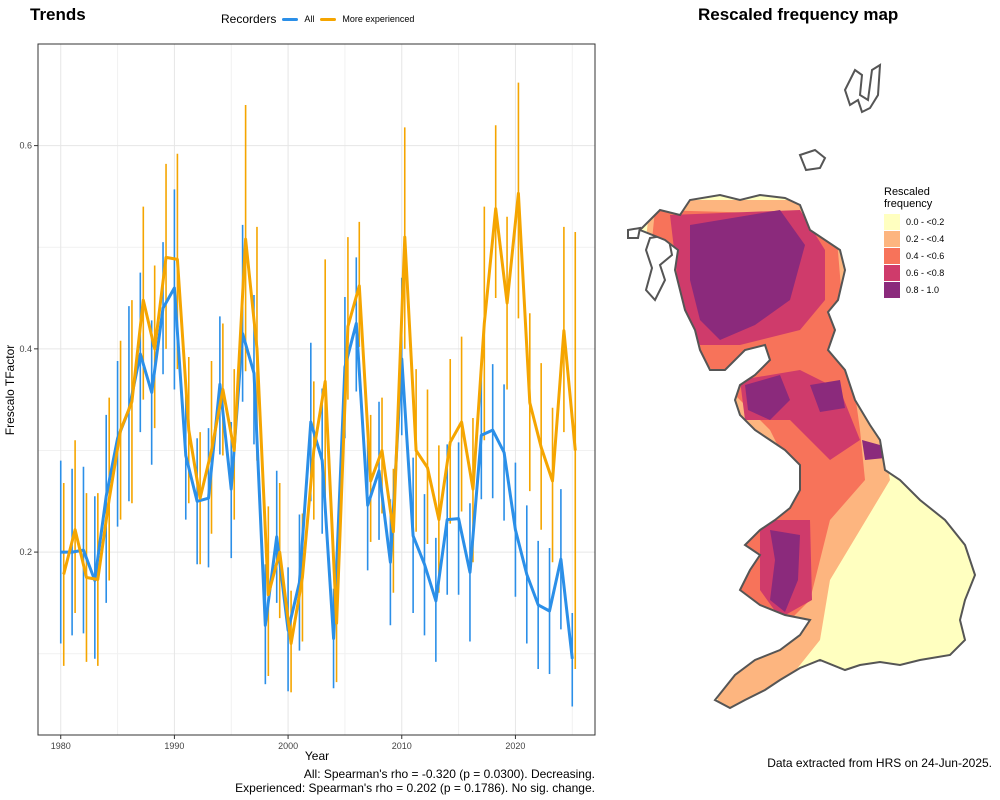 Image resolution: width=1000 pixels, height=800 pixels. What do you see at coordinates (925, 221) in the screenshot?
I see `map-legend-label: 0.0 - <0.2` at bounding box center [925, 221].